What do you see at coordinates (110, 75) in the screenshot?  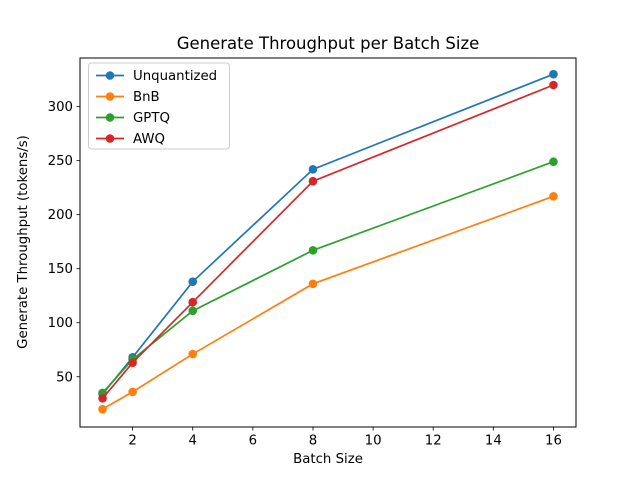 I see `legend-marker-unquantized` at bounding box center [110, 75].